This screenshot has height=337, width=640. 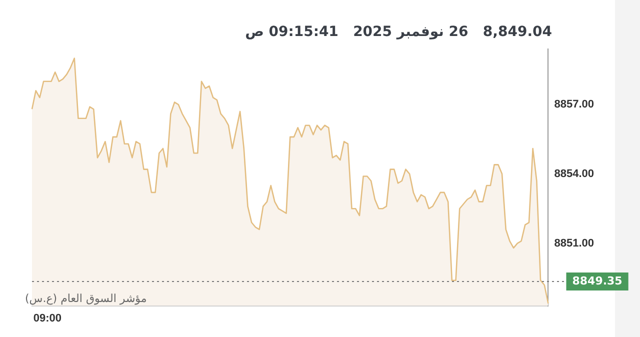 What do you see at coordinates (574, 104) in the screenshot?
I see `y-tick-label: 8857.00` at bounding box center [574, 104].